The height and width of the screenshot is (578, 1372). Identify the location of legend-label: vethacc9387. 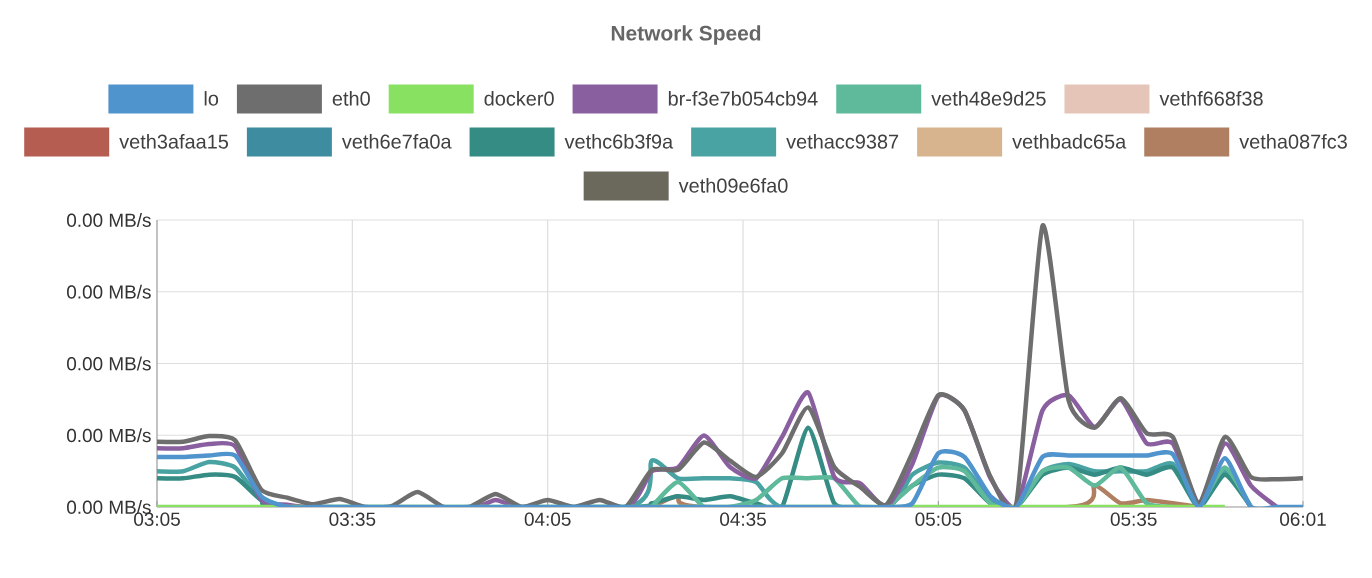
(842, 141).